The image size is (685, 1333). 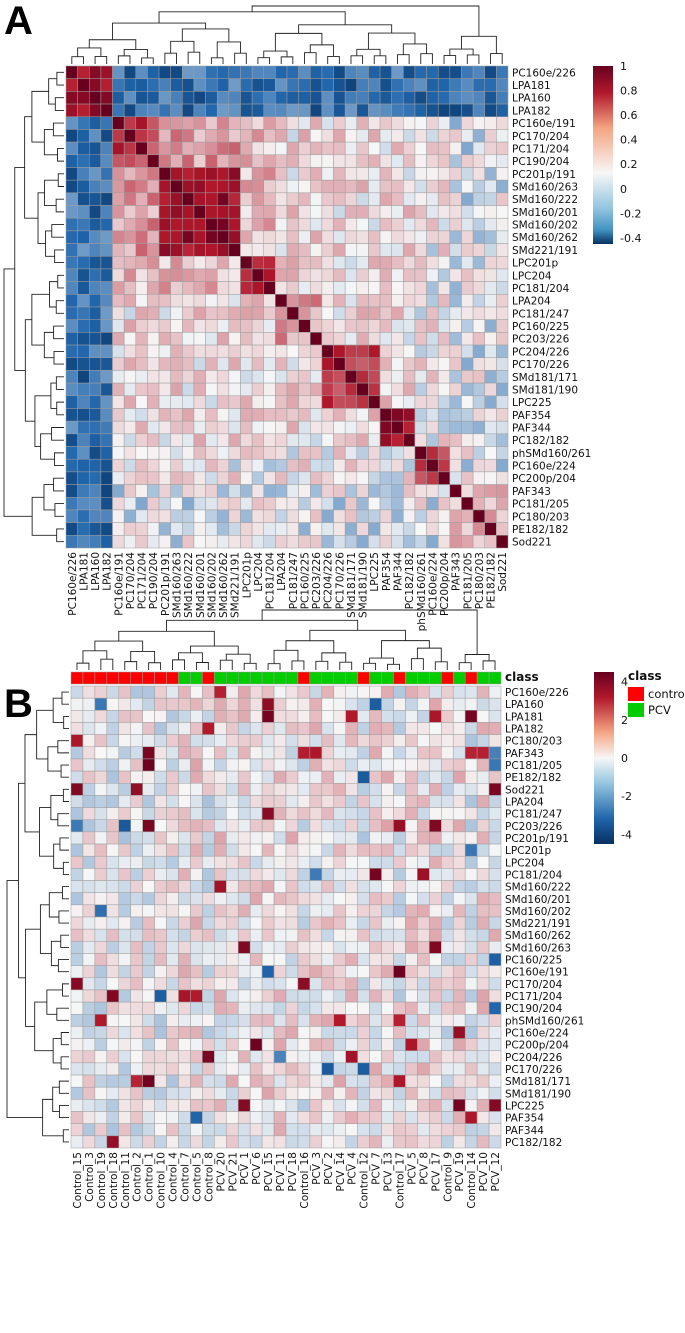 What do you see at coordinates (534, 985) in the screenshot?
I see `row-label: PC170/204` at bounding box center [534, 985].